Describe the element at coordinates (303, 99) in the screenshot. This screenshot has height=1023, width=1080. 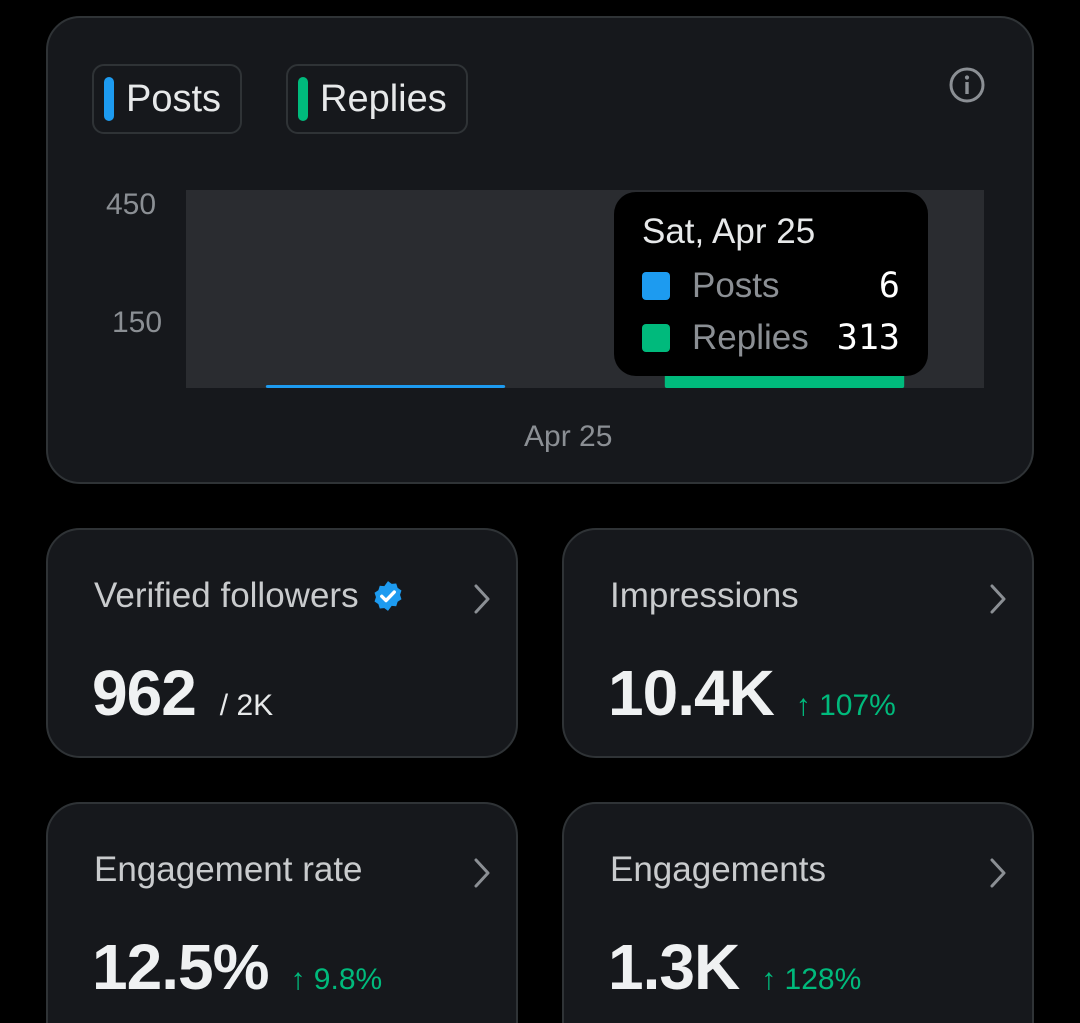
I see `replies-swatch` at that location.